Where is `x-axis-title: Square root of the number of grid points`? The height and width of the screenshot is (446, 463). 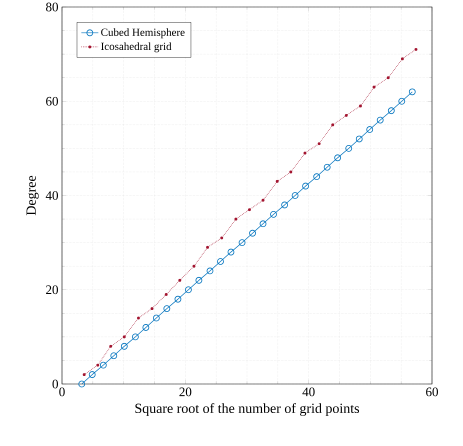 x-axis-title: Square root of the number of grid points is located at coordinates (247, 409).